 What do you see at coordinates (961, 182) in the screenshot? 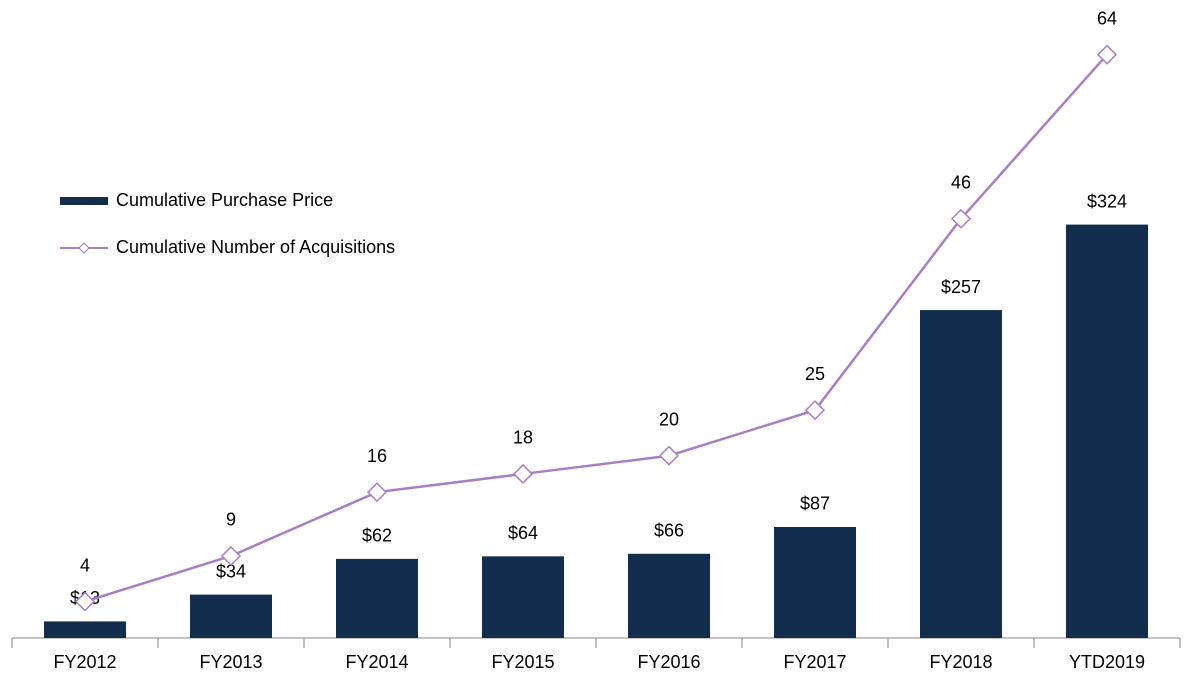
I see `line-value-label: 46` at bounding box center [961, 182].